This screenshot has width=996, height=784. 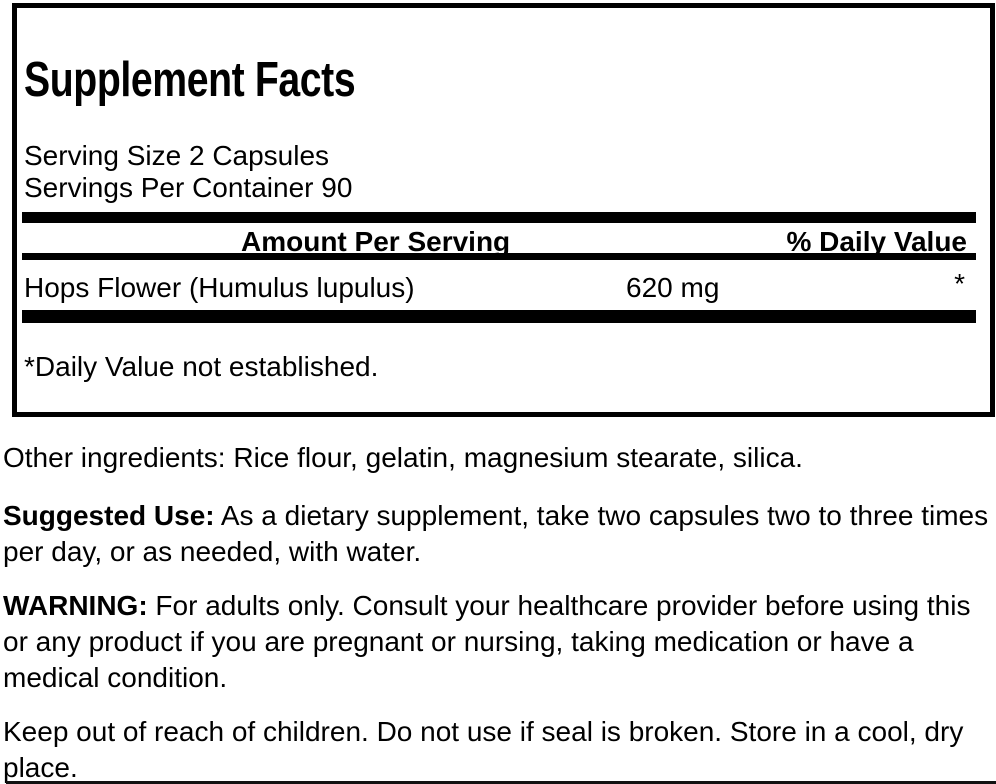 I want to click on warning-label: WARNING:, so click(x=75, y=605).